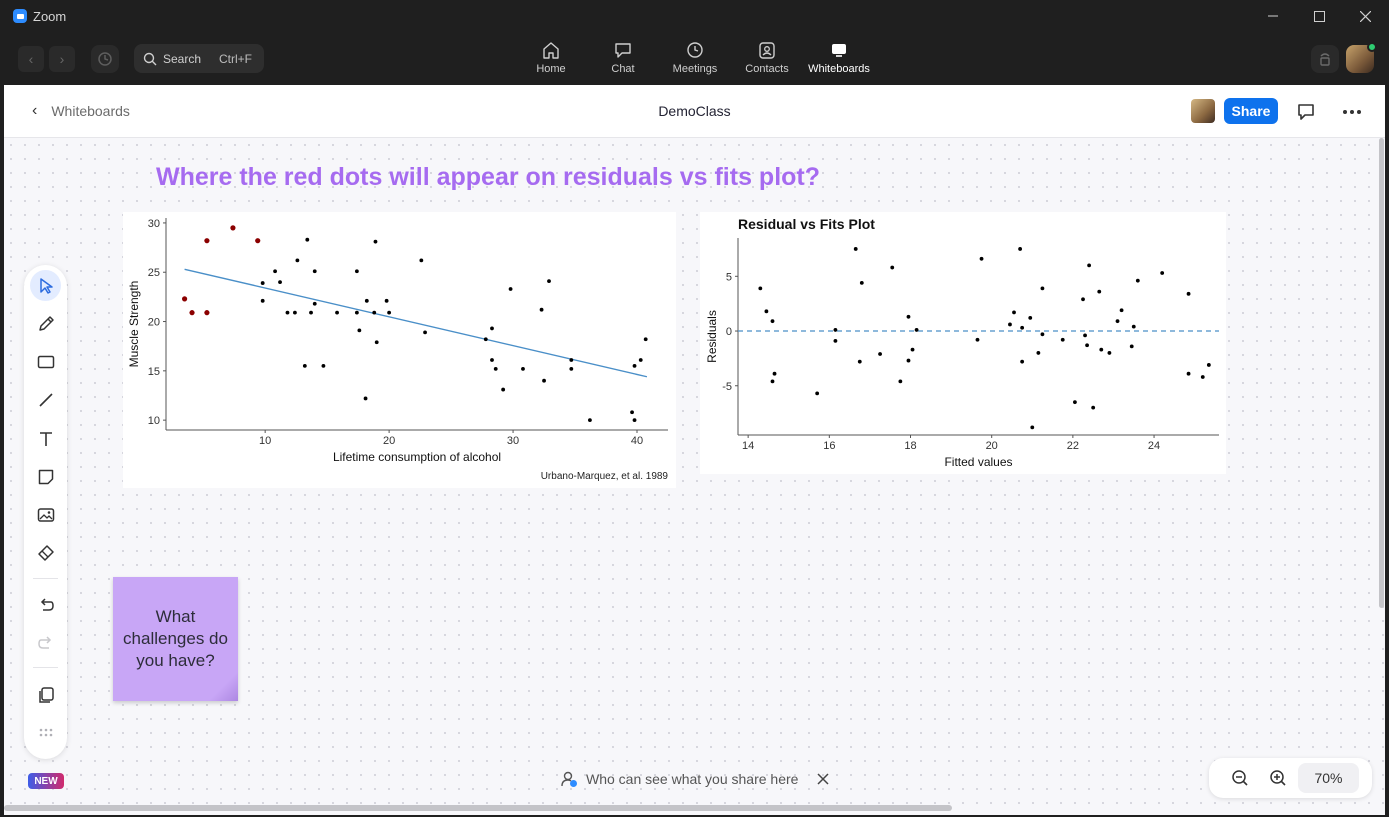 The height and width of the screenshot is (817, 1389). Describe the element at coordinates (81, 111) in the screenshot. I see `back-to-whiteboards-link: ‹ Whiteboards` at that location.